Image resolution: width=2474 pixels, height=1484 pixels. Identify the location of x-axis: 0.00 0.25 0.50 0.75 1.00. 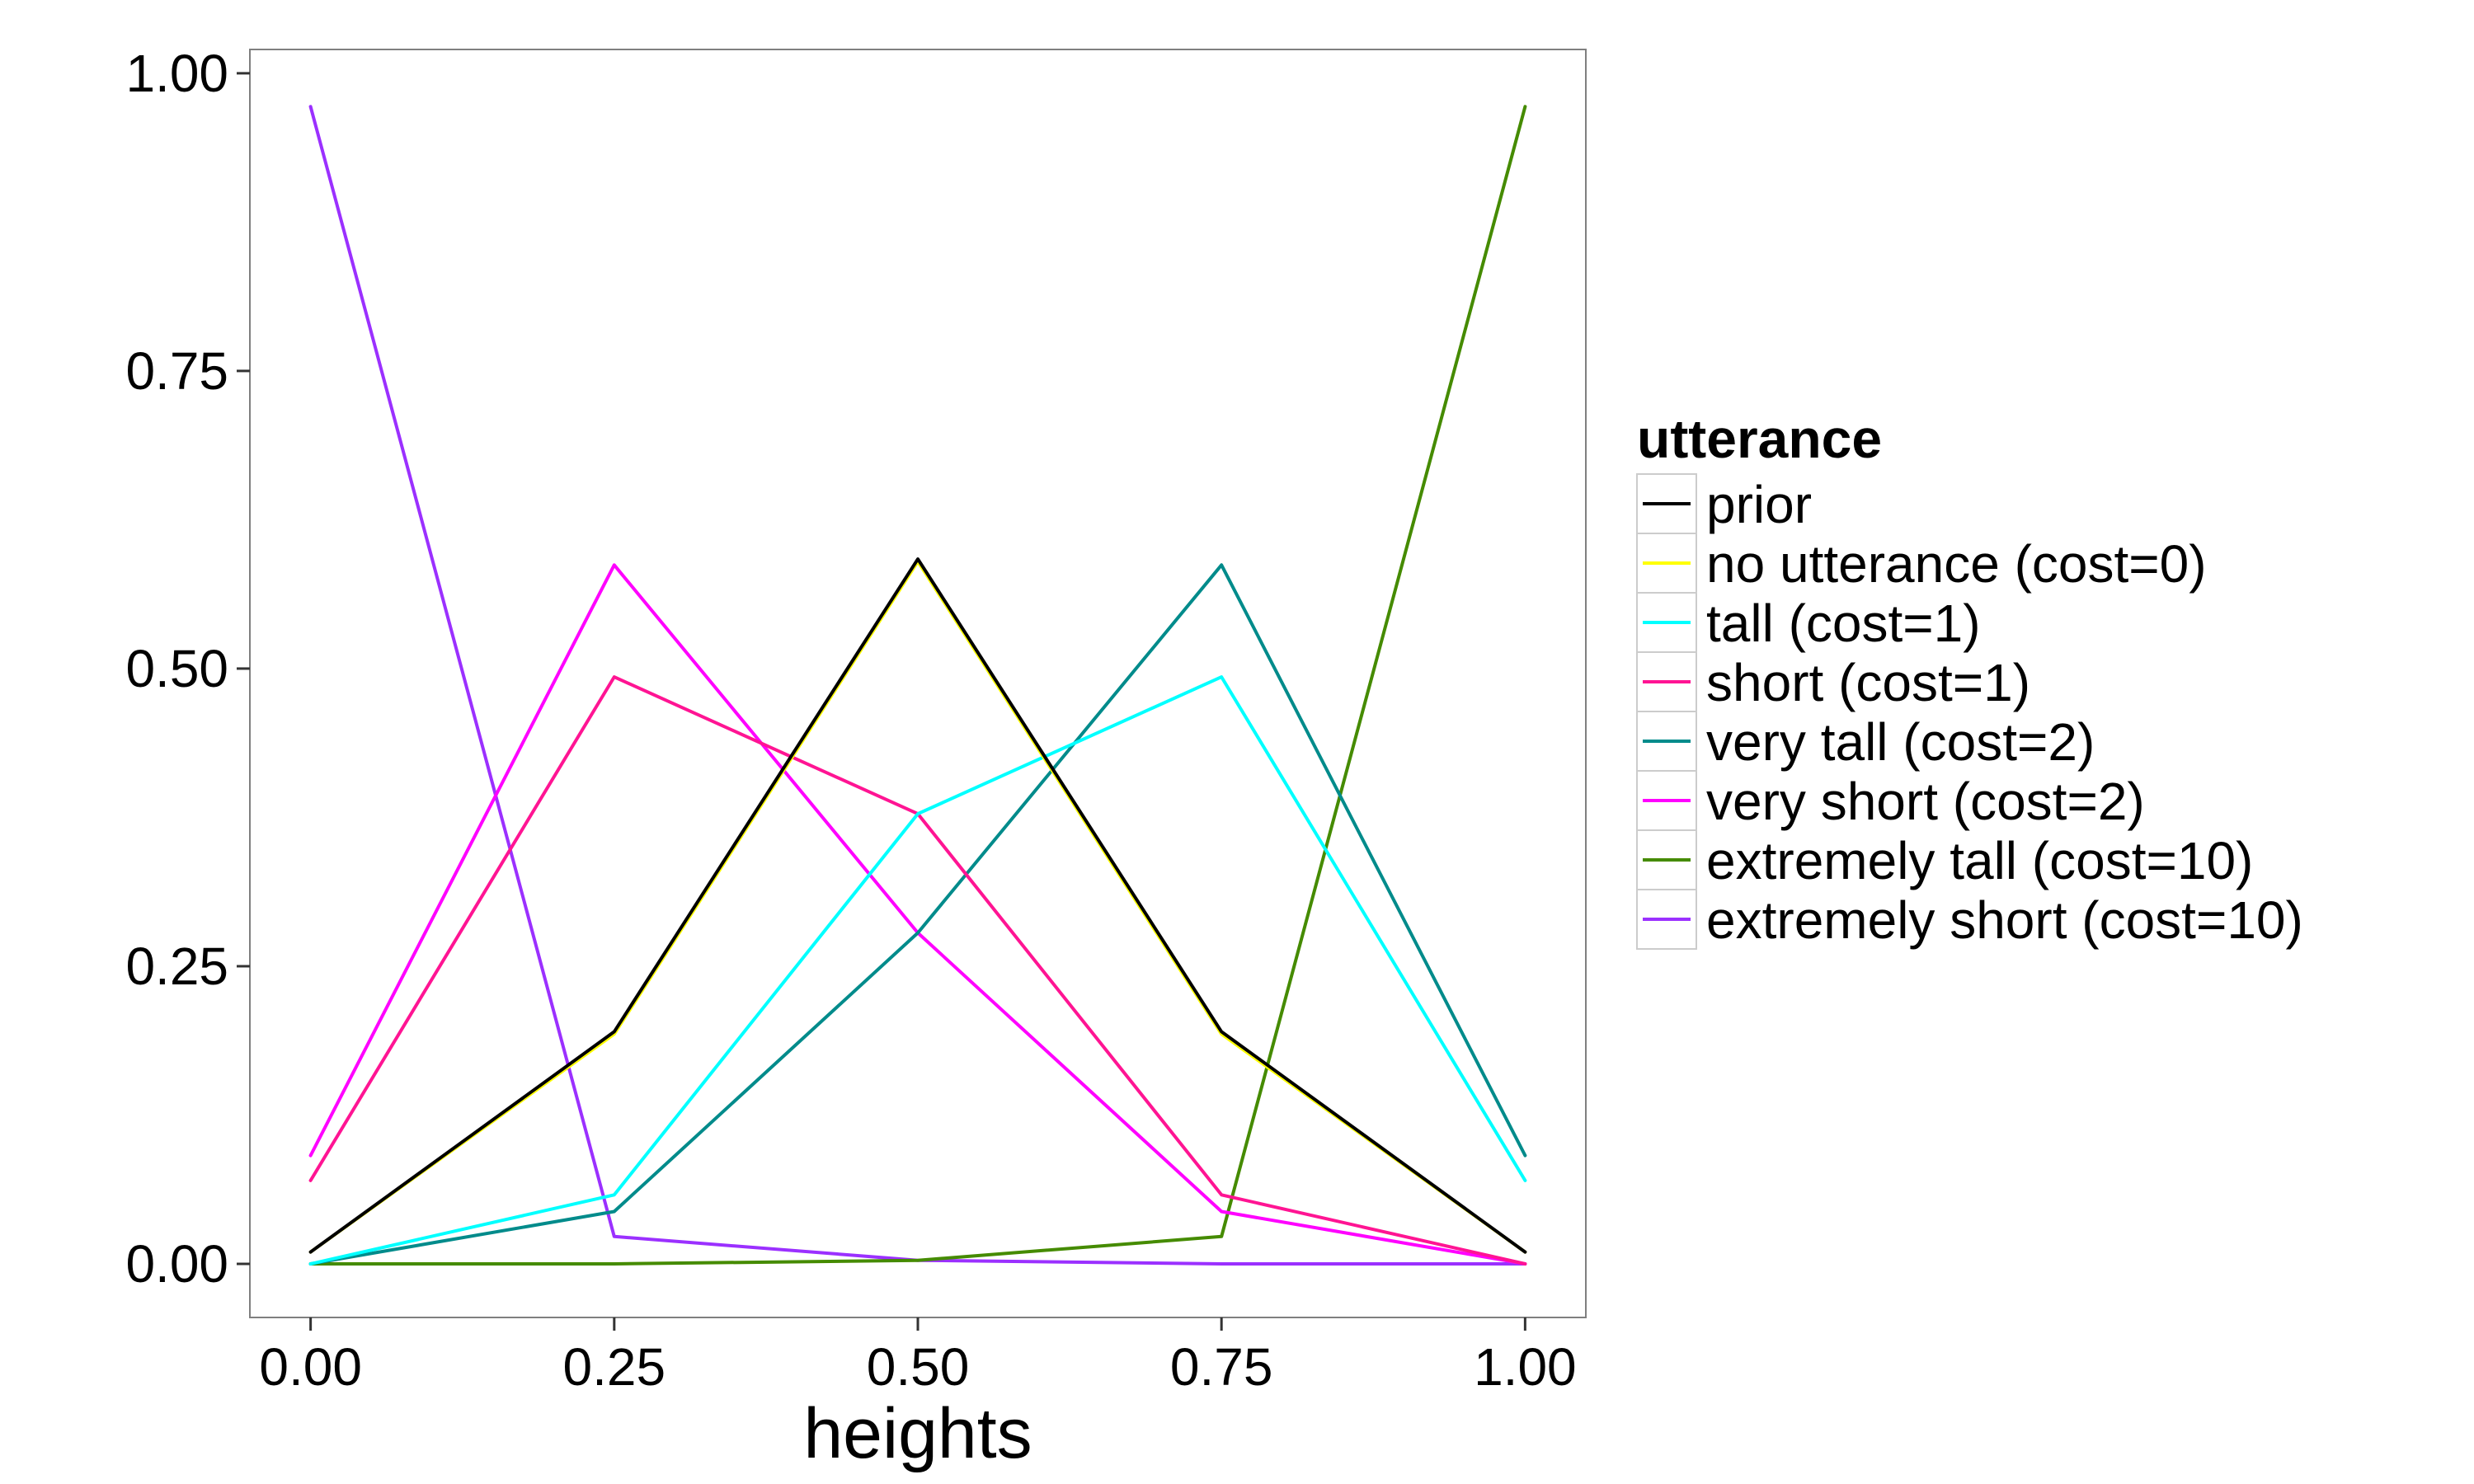
(918, 1357).